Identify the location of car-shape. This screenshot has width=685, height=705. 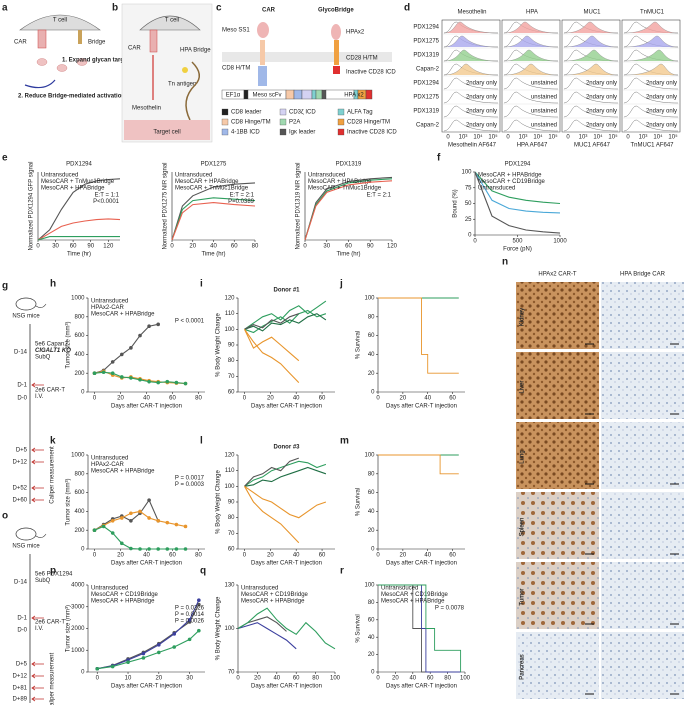
(153, 41).